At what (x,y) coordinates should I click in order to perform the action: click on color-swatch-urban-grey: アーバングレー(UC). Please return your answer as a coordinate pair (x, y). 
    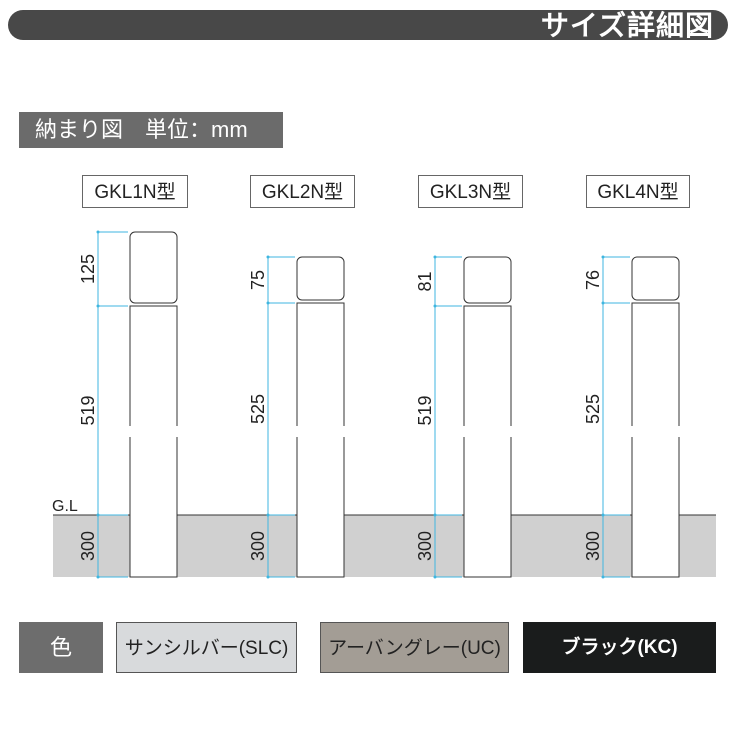
    Looking at the image, I should click on (414, 647).